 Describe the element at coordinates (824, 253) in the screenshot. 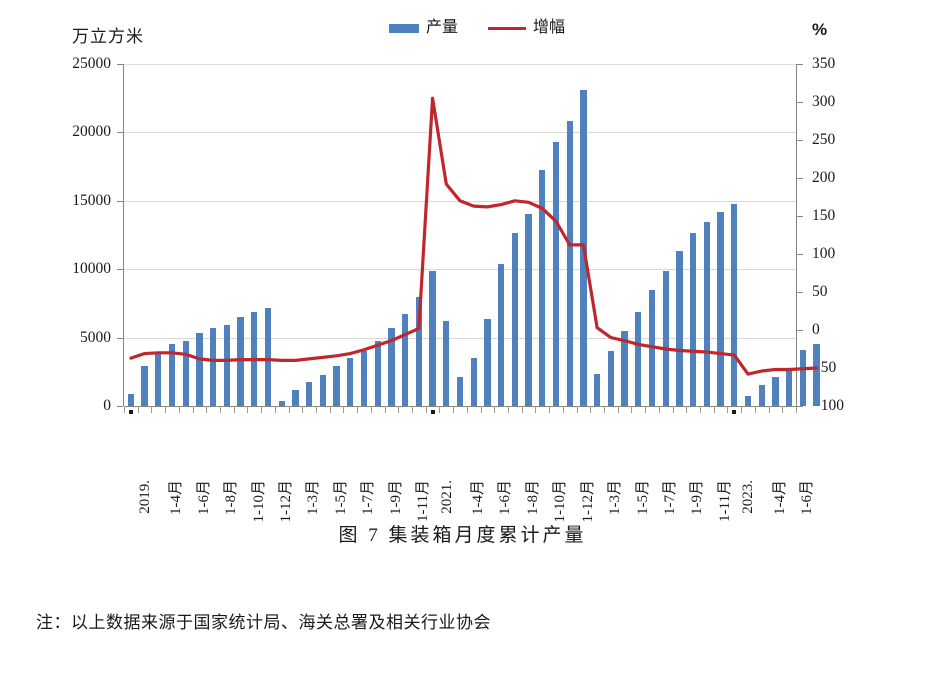

I see `right-axis-tick-label: 100` at that location.